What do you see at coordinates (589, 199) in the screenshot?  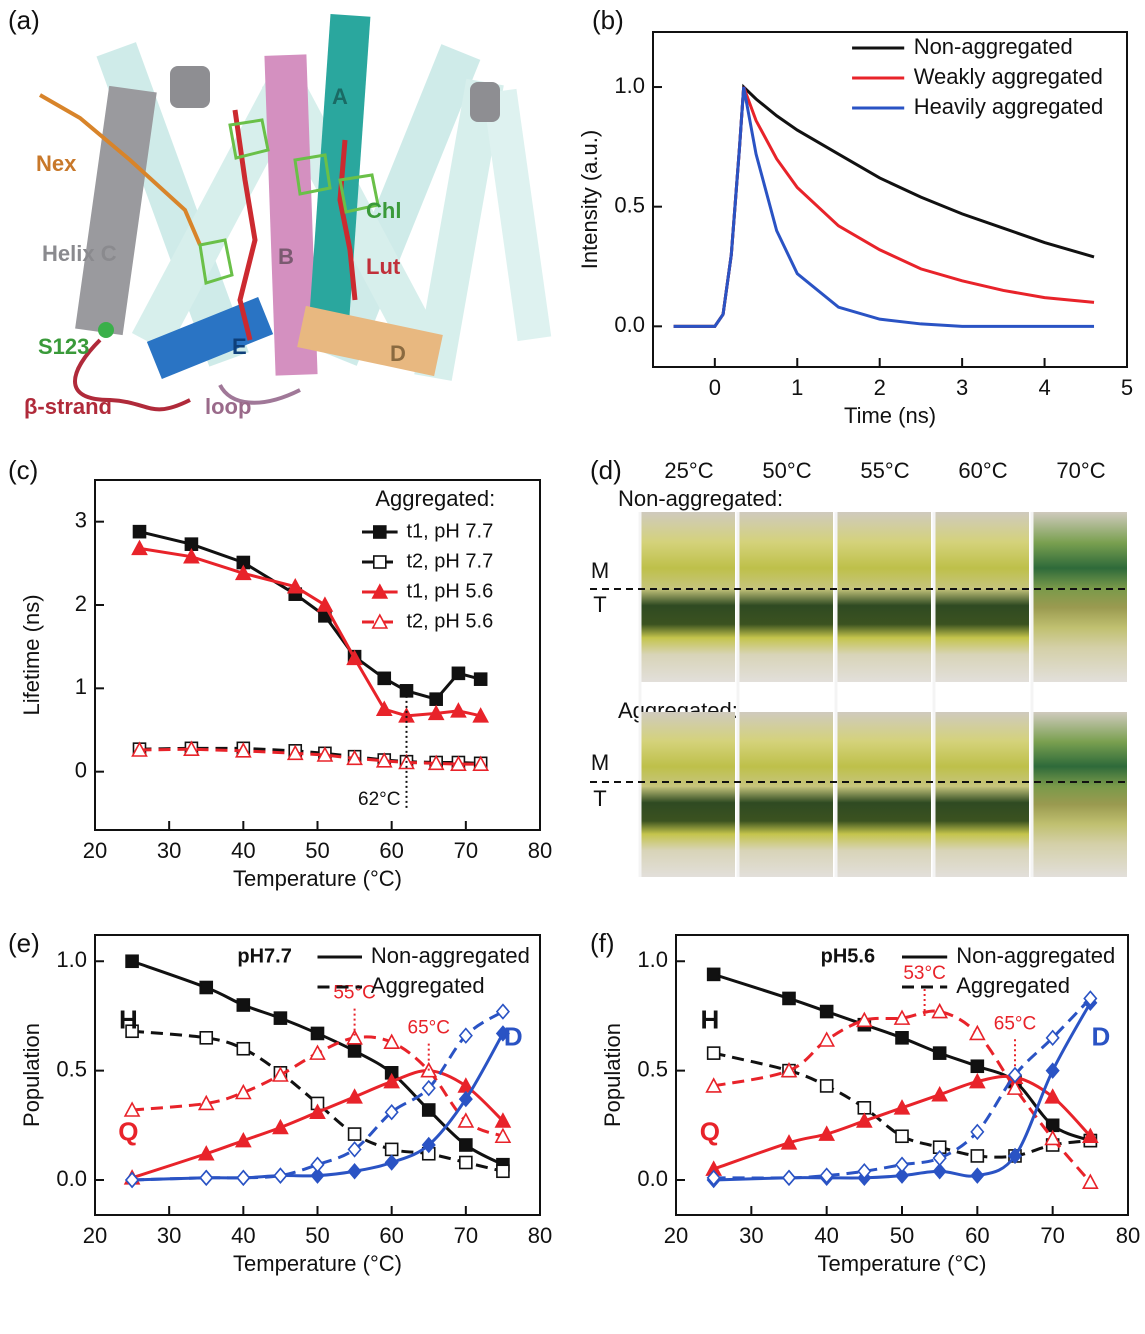 I see `y-axis-label: Intensity (a.u.)` at bounding box center [589, 199].